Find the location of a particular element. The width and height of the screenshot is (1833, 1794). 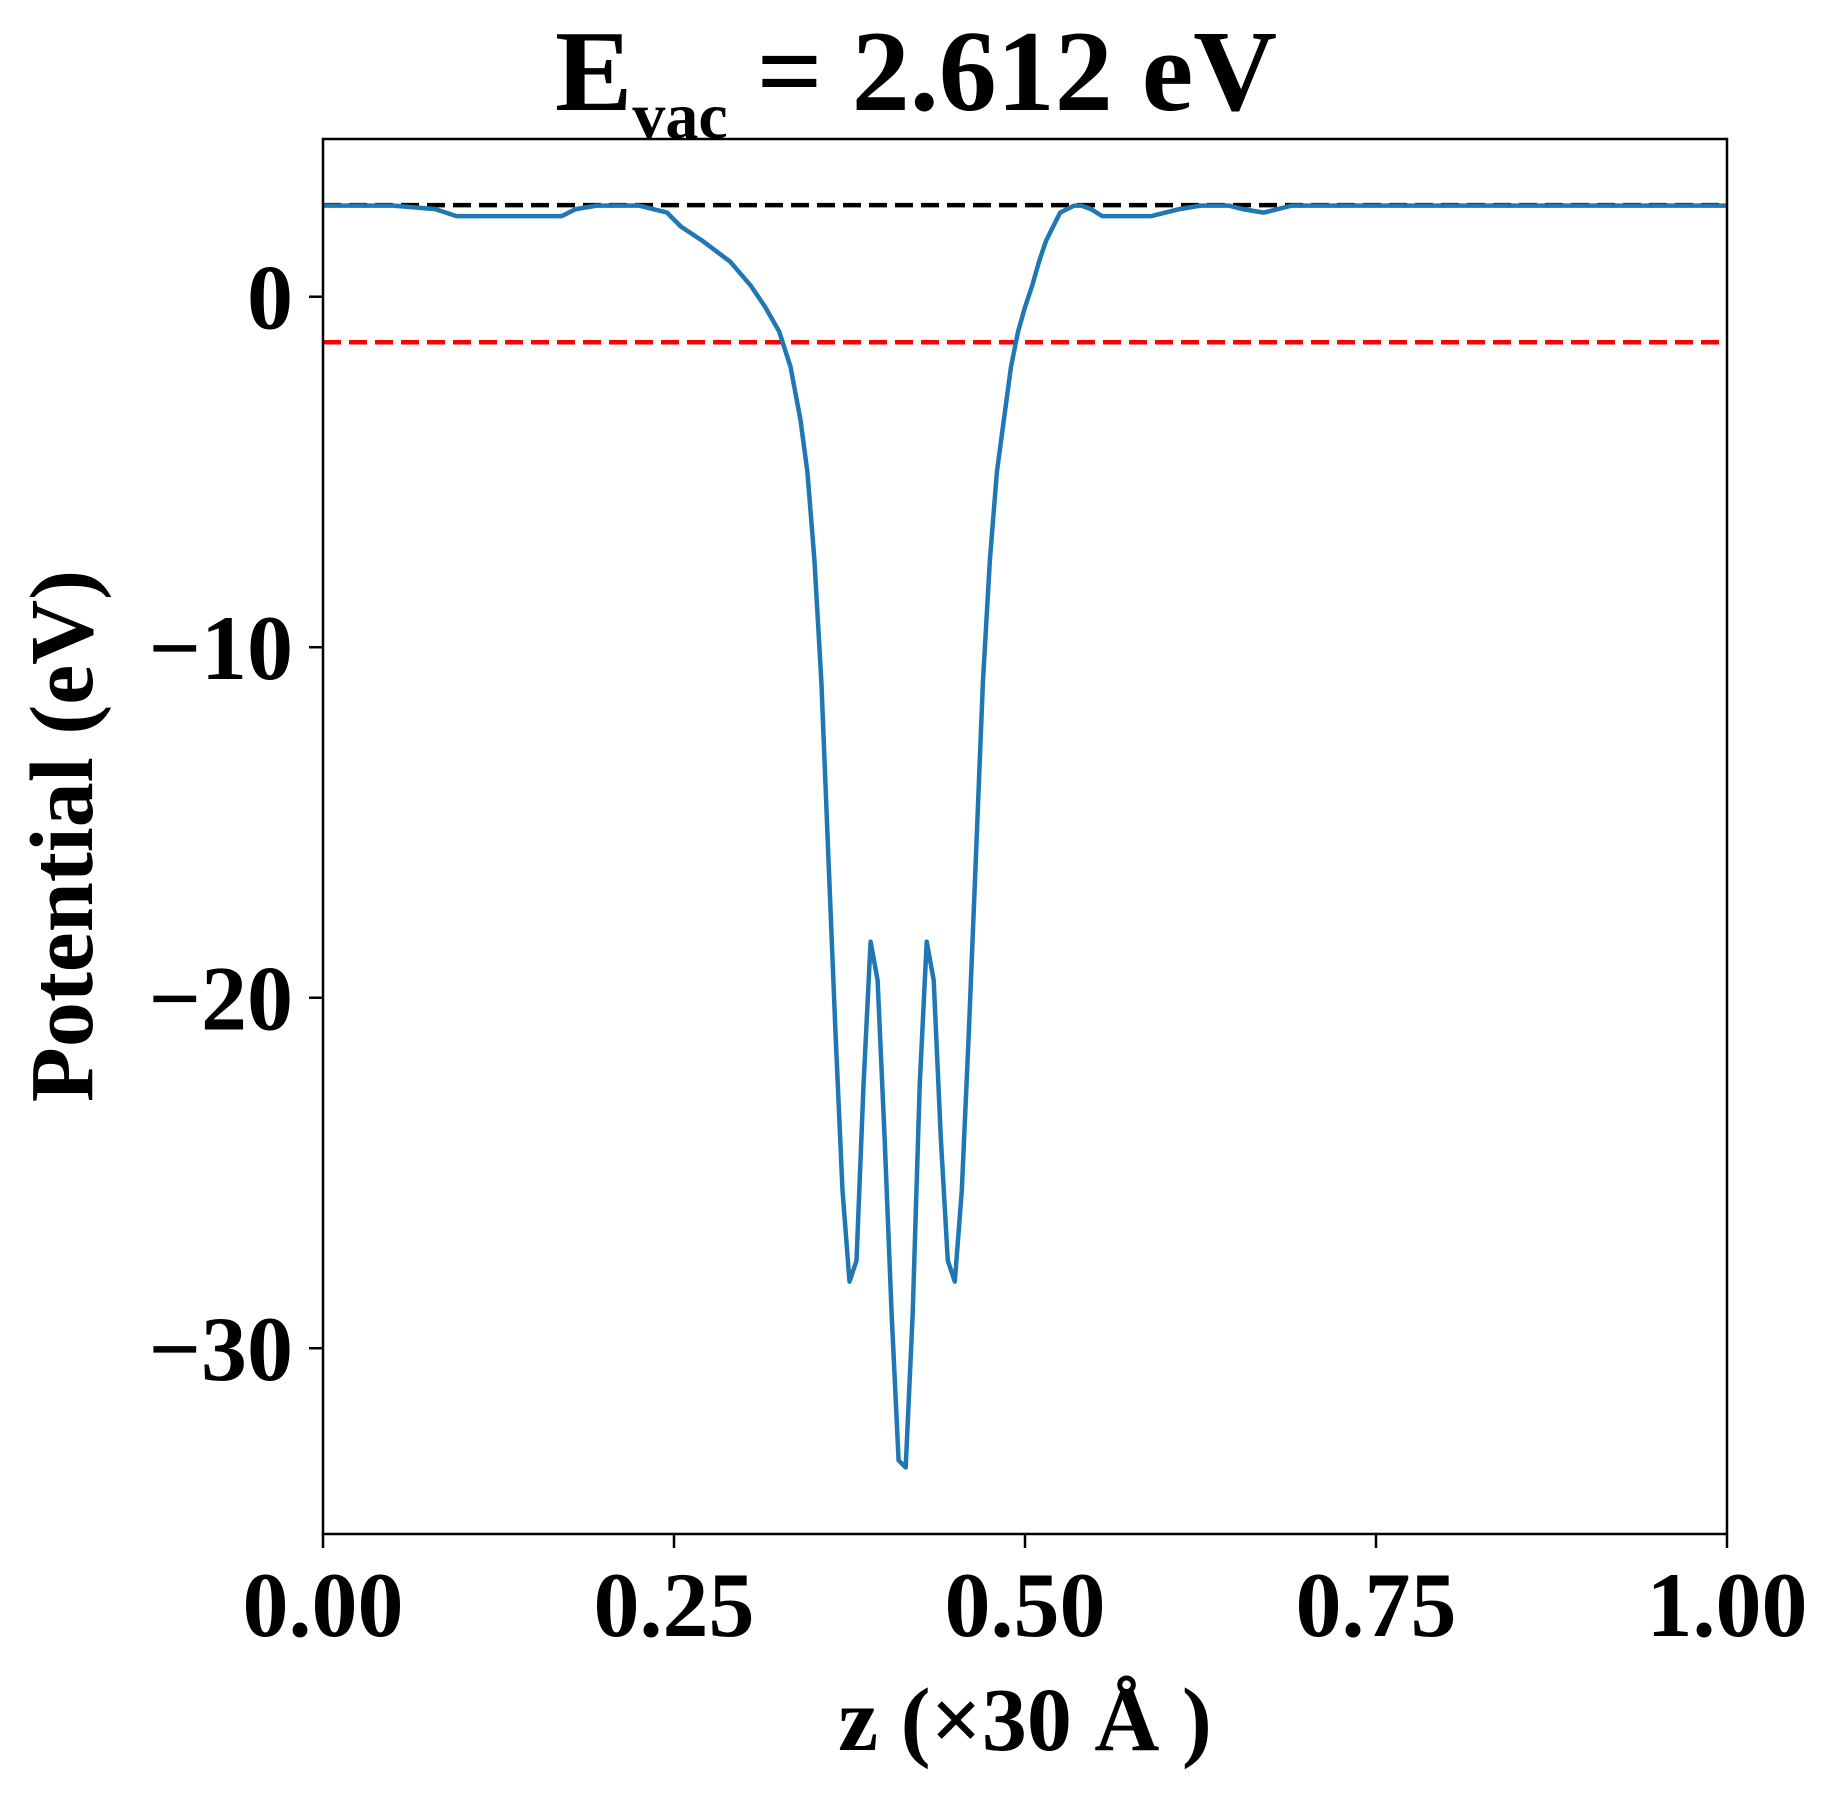

reference-lines is located at coordinates (1025, 273).